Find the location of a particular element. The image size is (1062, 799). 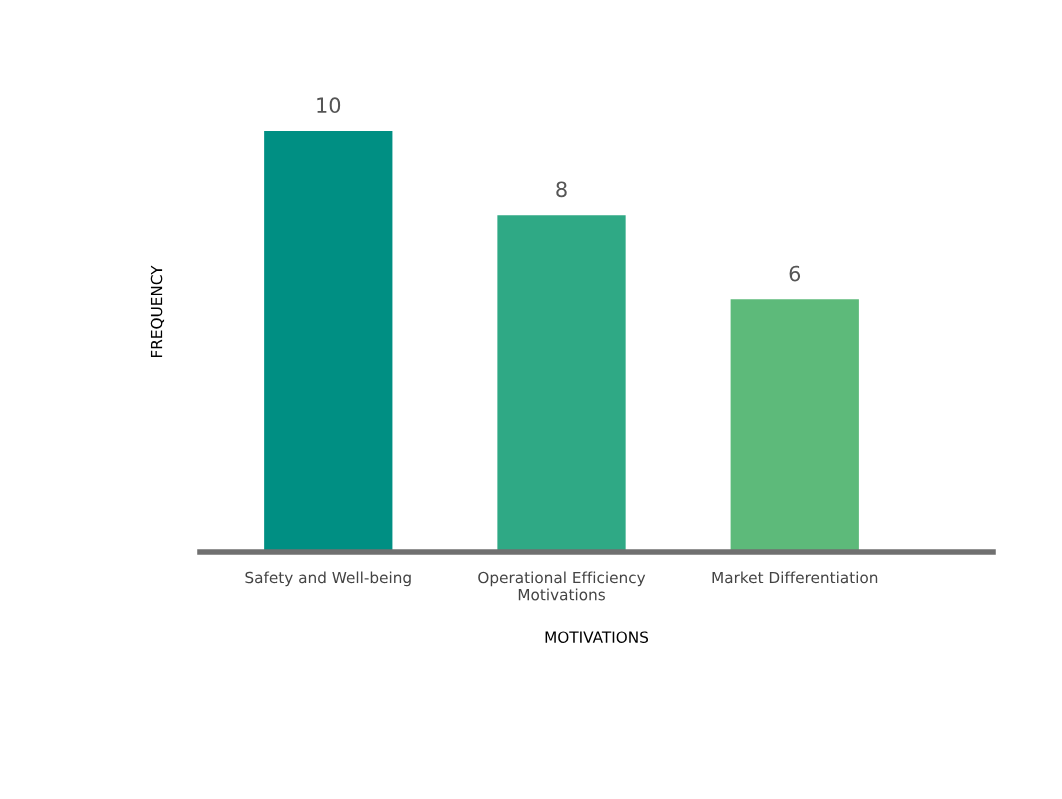

y-axis-title: FREQUENCY is located at coordinates (157, 311).